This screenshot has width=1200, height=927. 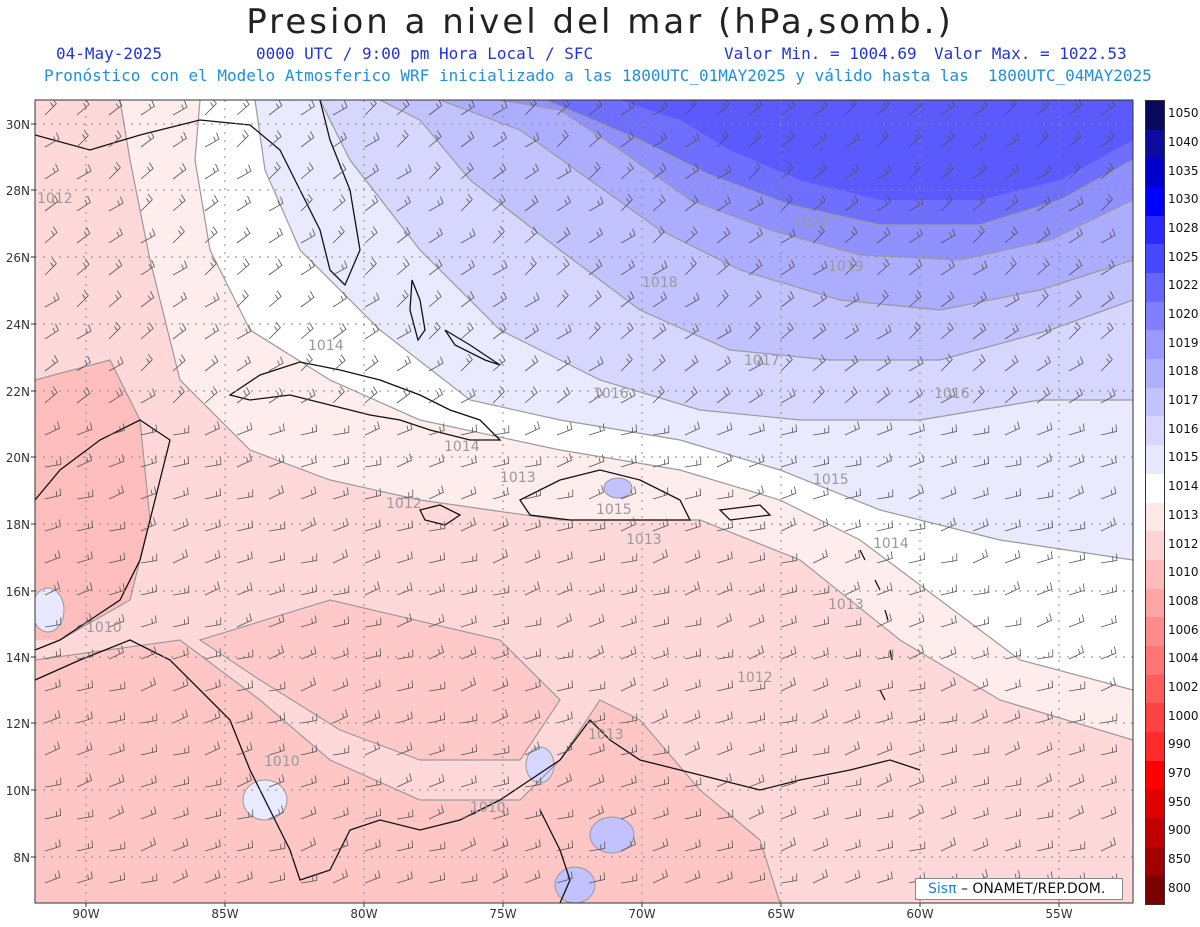 I want to click on lon-label: 85W, so click(x=224, y=914).